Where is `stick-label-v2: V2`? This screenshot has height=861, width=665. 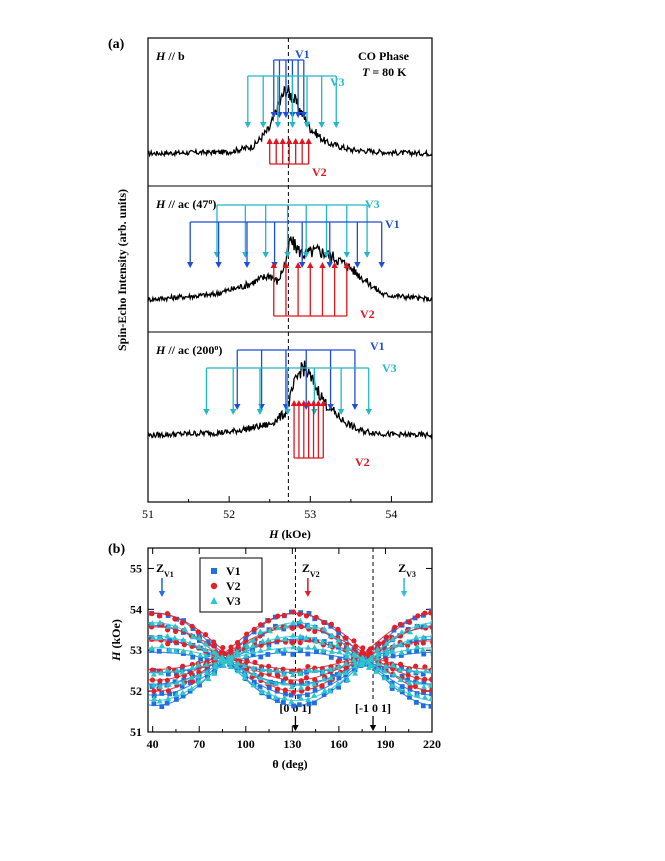 stick-label-v2: V2 is located at coordinates (367, 314).